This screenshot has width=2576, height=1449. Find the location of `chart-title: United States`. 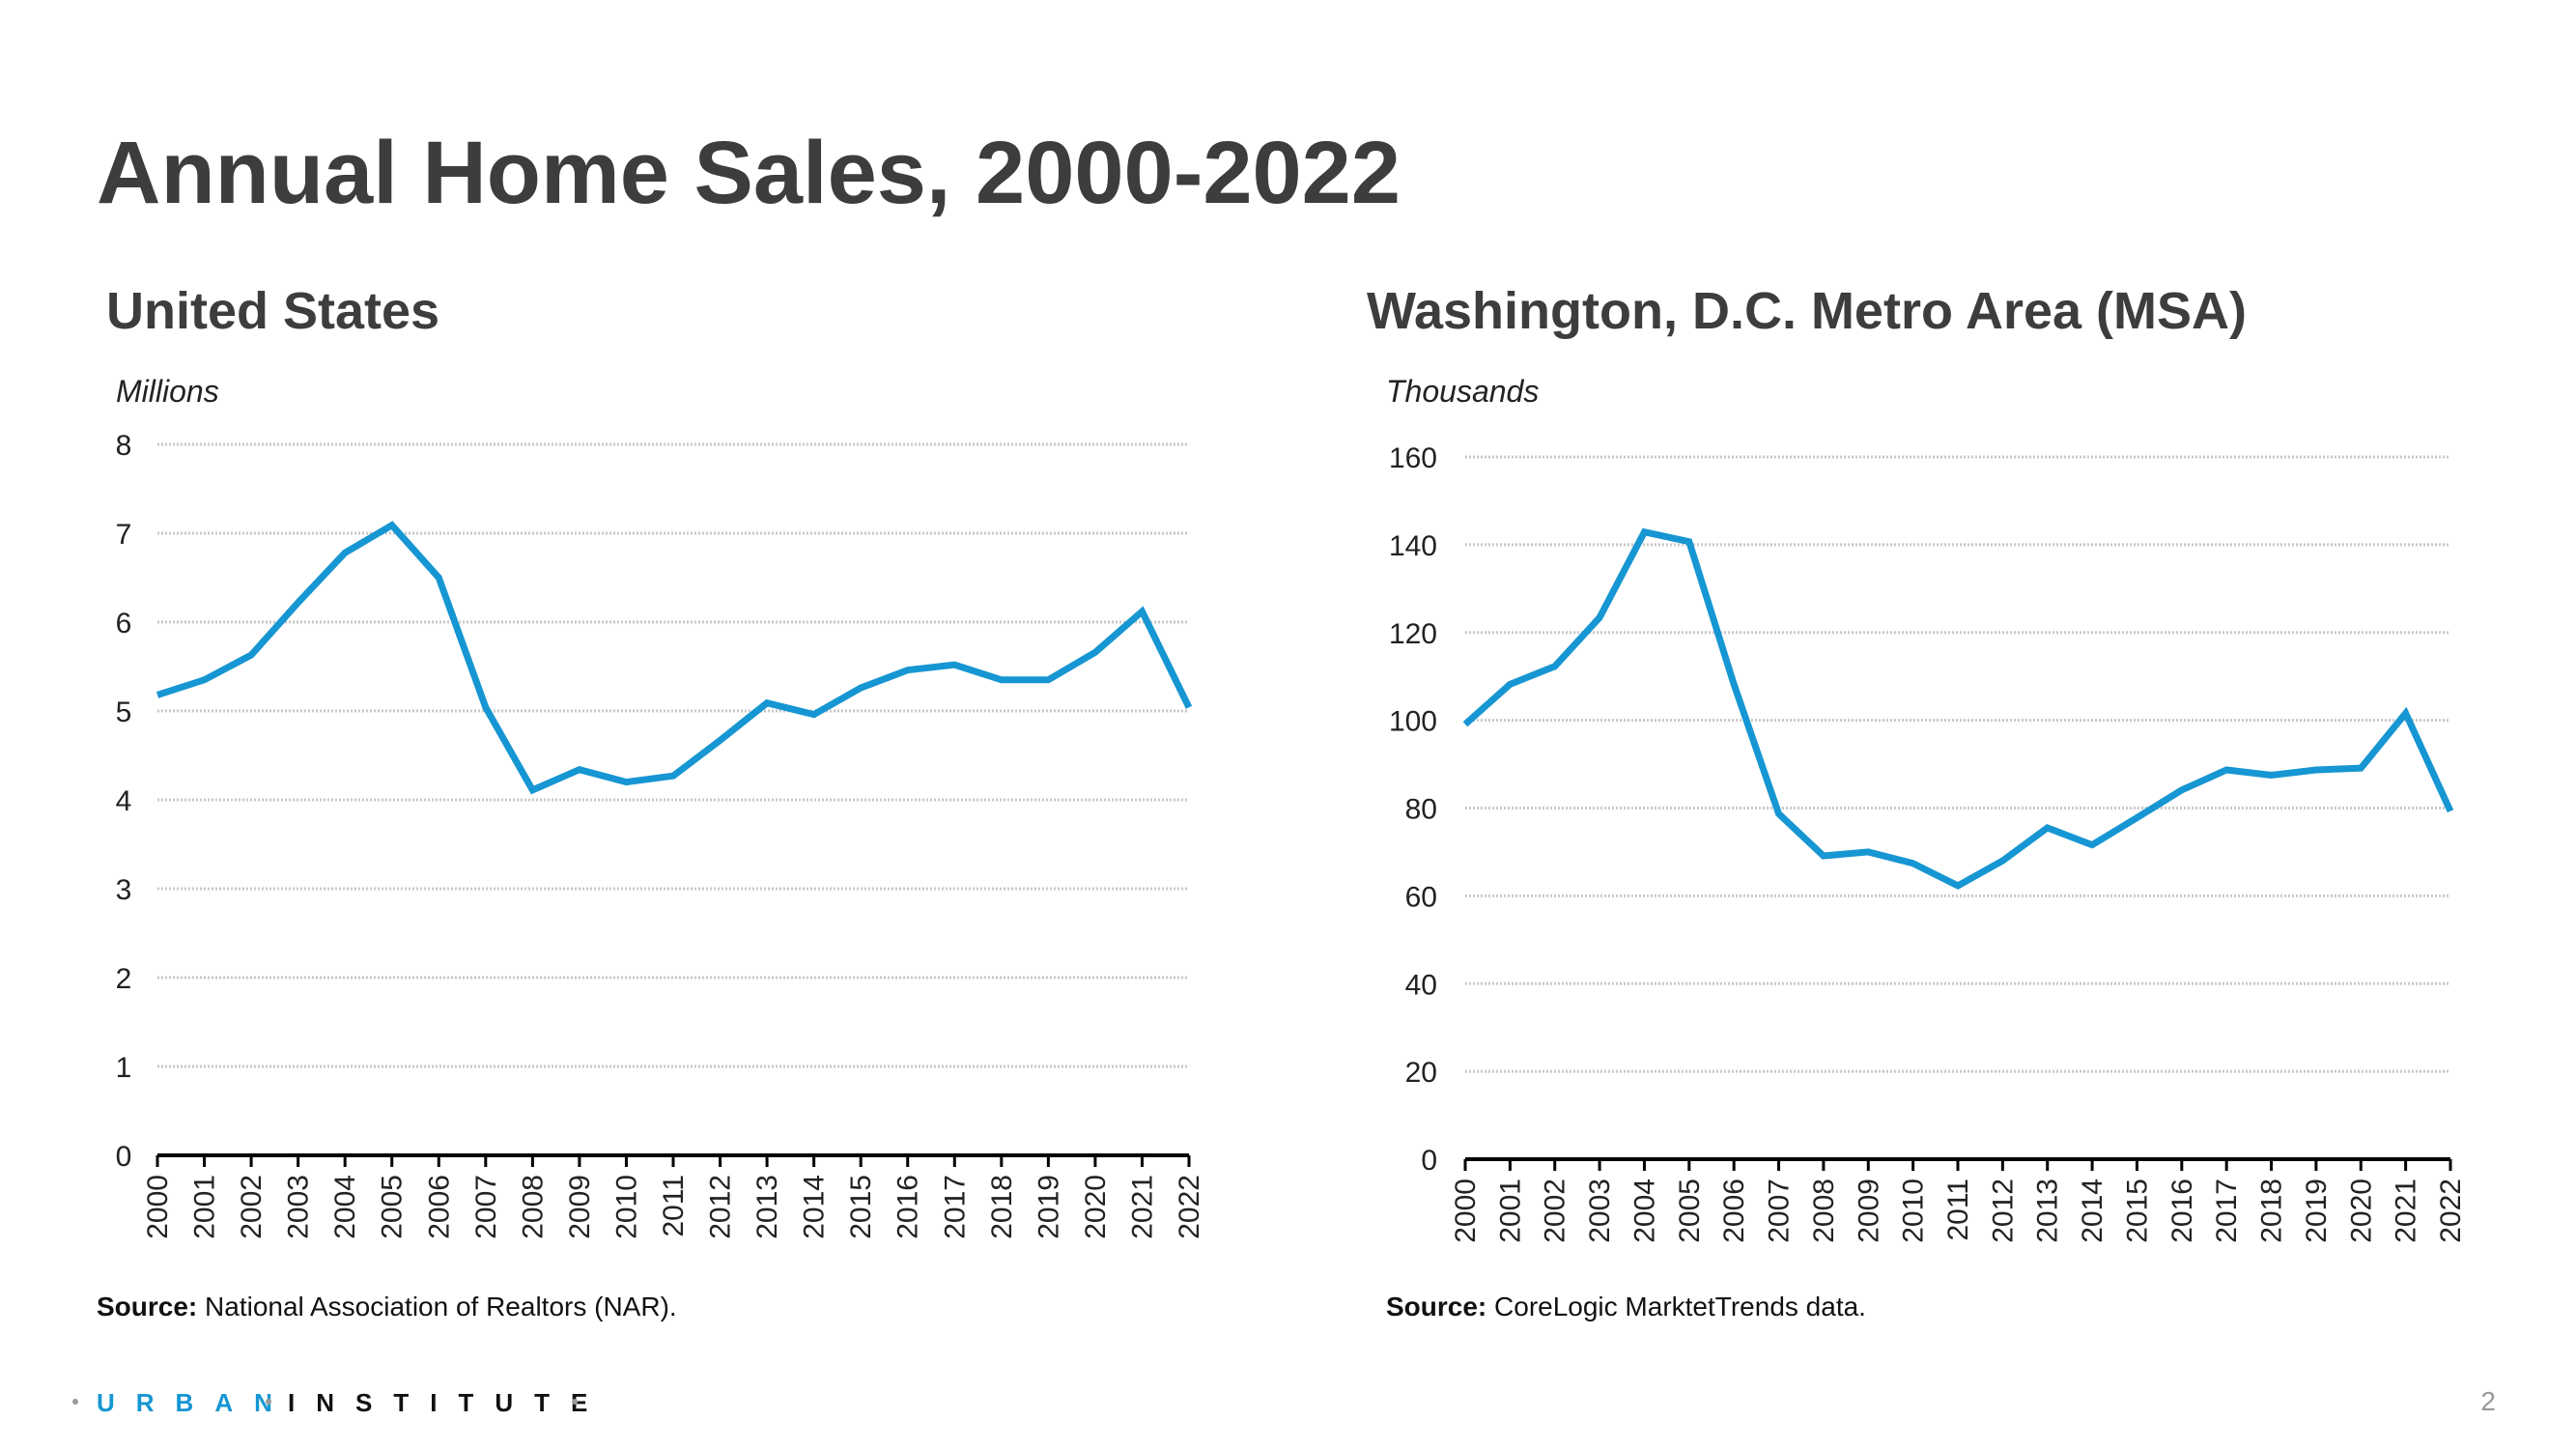

chart-title: United States is located at coordinates (272, 311).